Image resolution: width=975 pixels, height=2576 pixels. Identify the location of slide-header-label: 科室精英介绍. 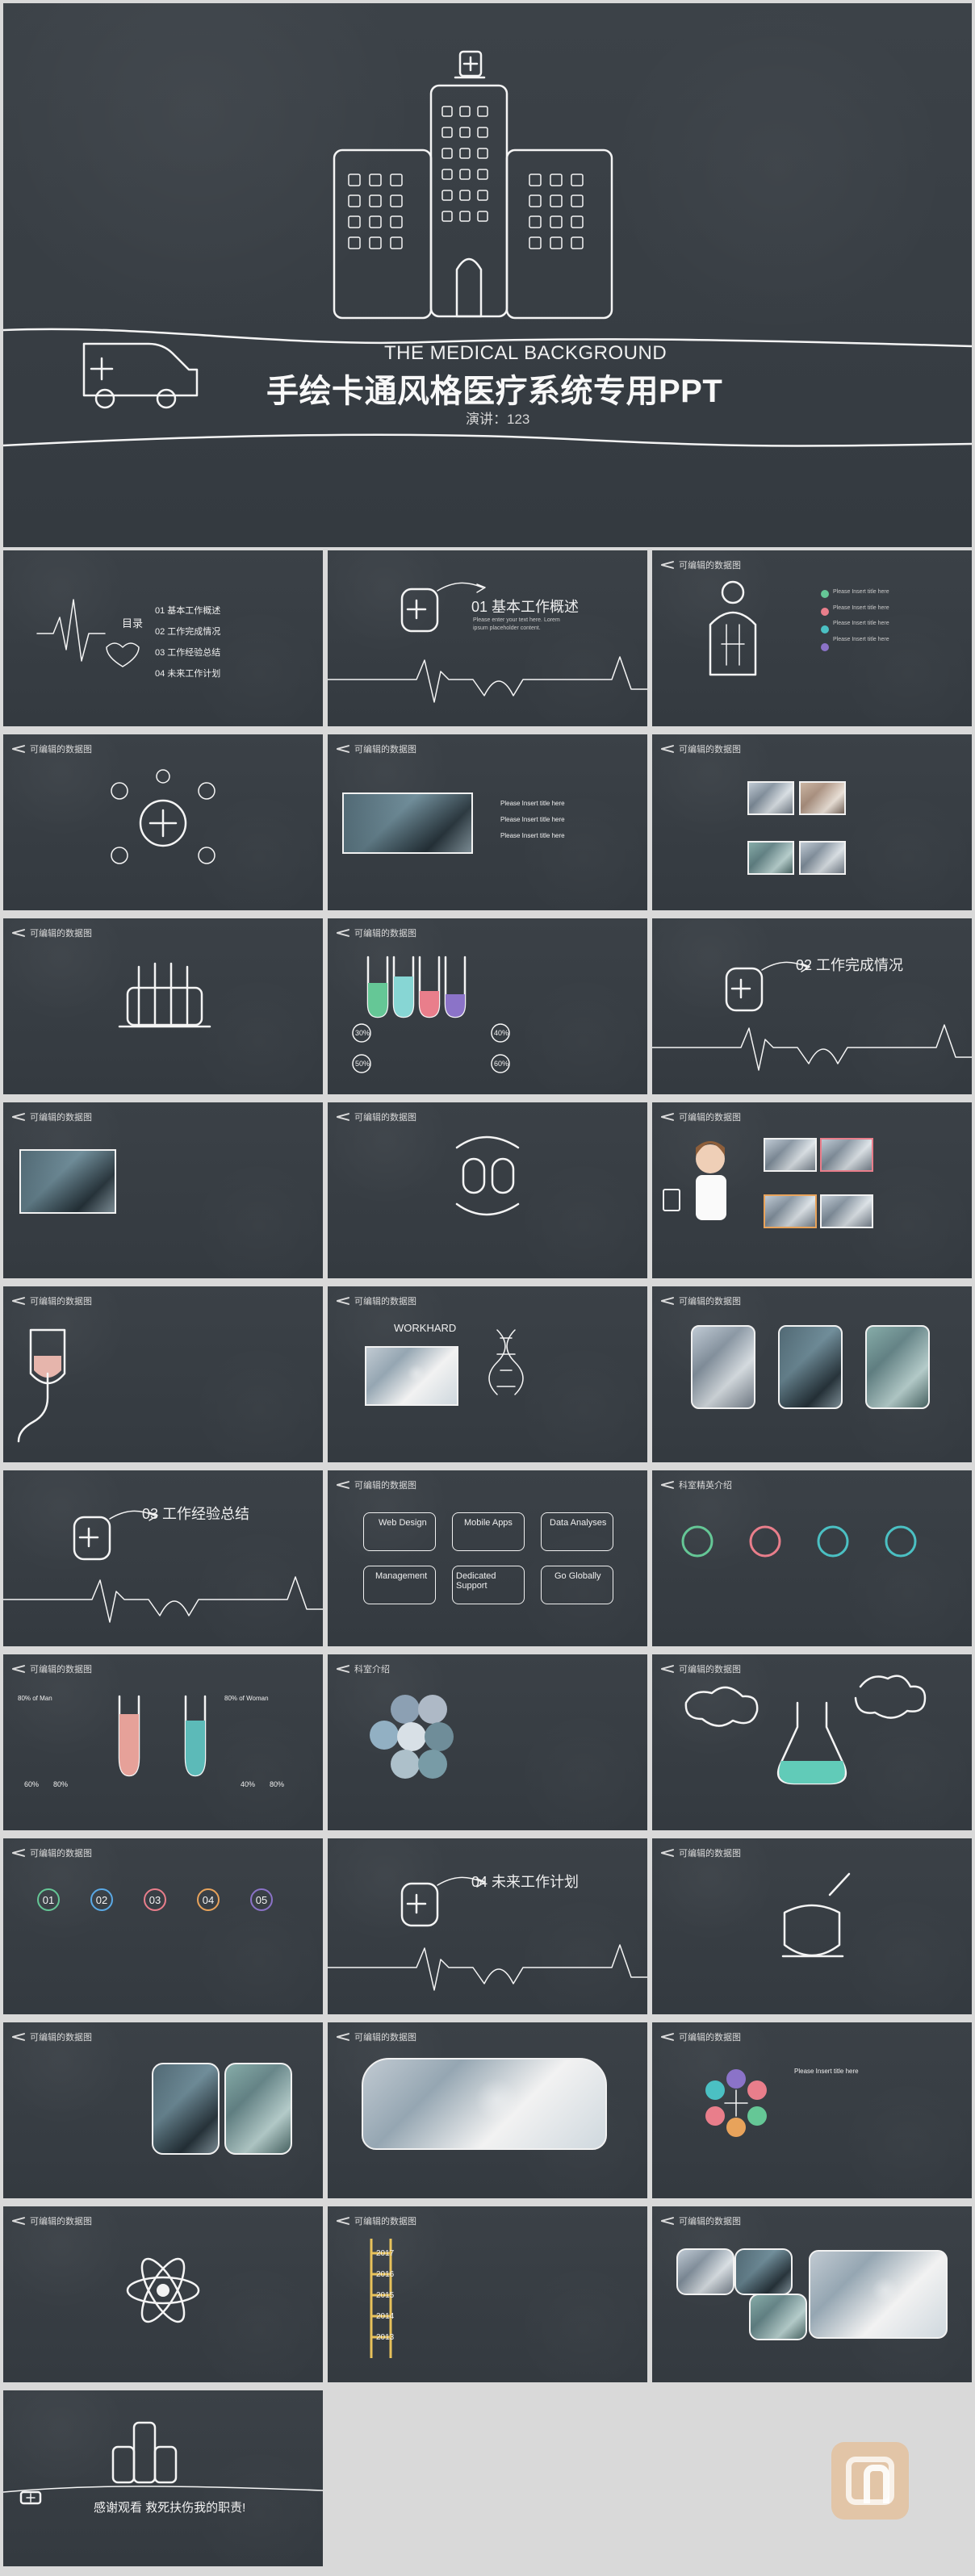
(705, 1486).